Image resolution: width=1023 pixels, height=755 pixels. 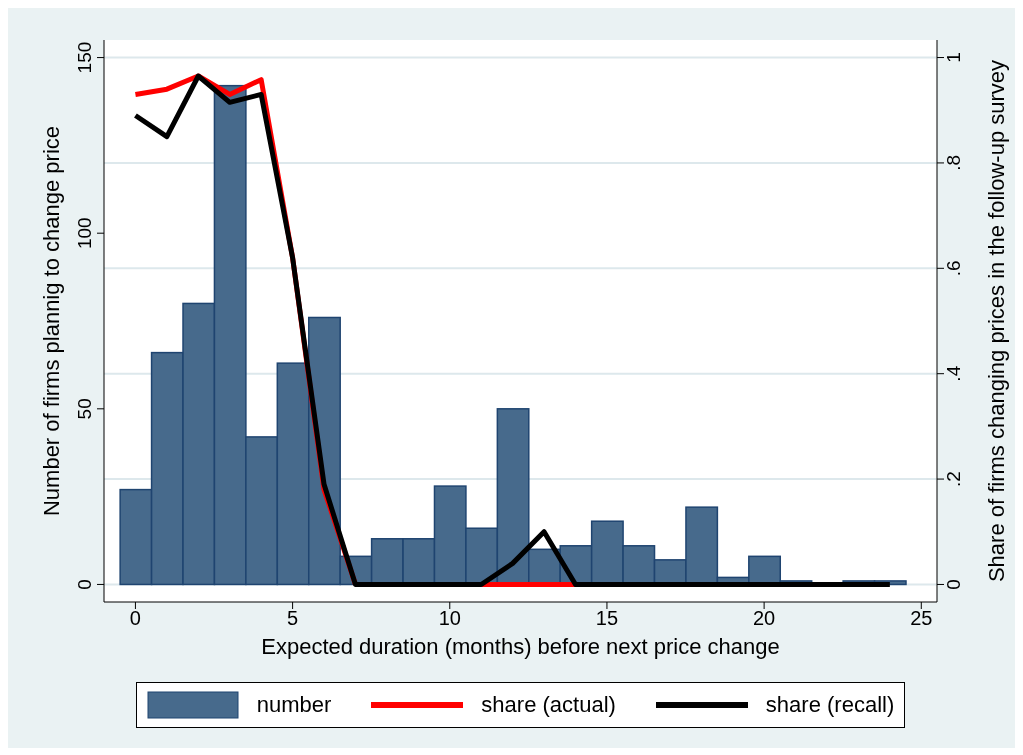 What do you see at coordinates (996, 321) in the screenshot?
I see `y2-axis-title: Share of firms changing prices in the follow-up survey` at bounding box center [996, 321].